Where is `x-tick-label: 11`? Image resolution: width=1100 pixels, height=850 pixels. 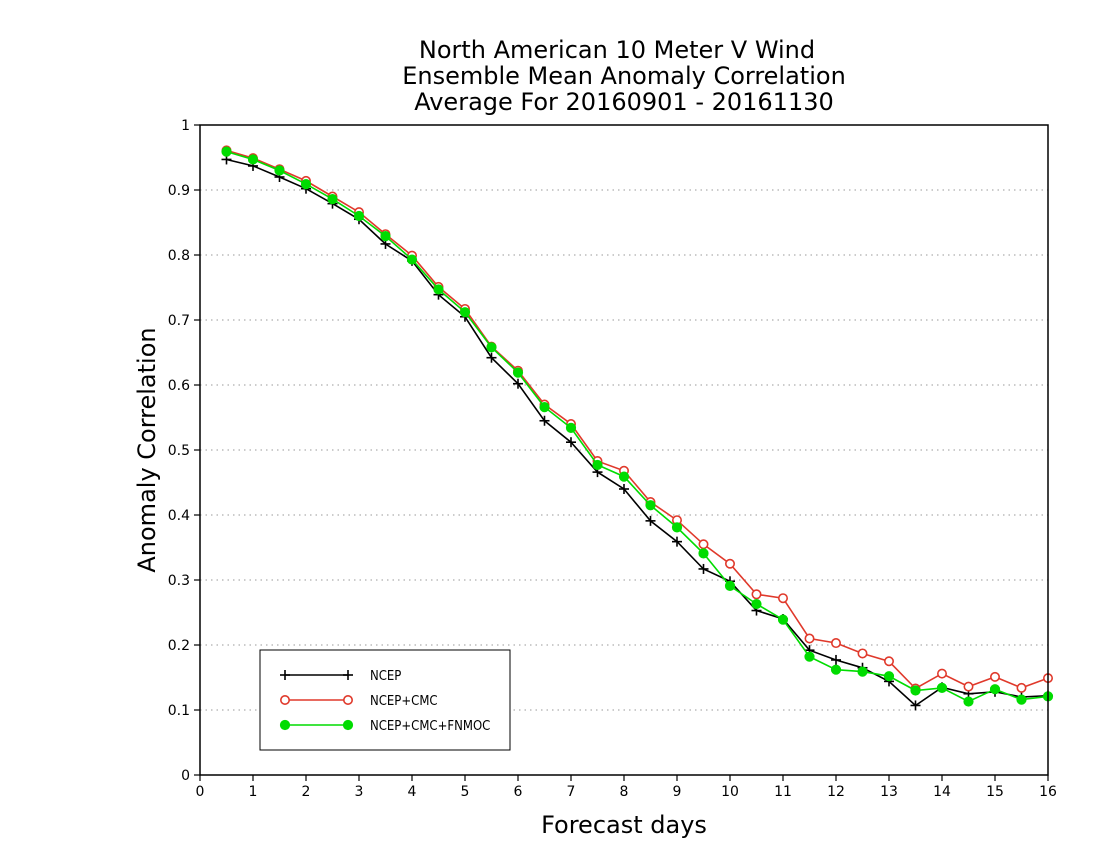 x-tick-label: 11 is located at coordinates (783, 792).